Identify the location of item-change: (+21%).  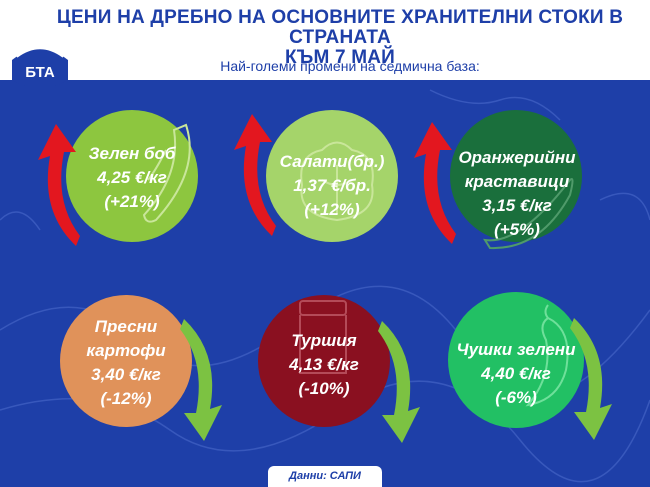
(132, 201).